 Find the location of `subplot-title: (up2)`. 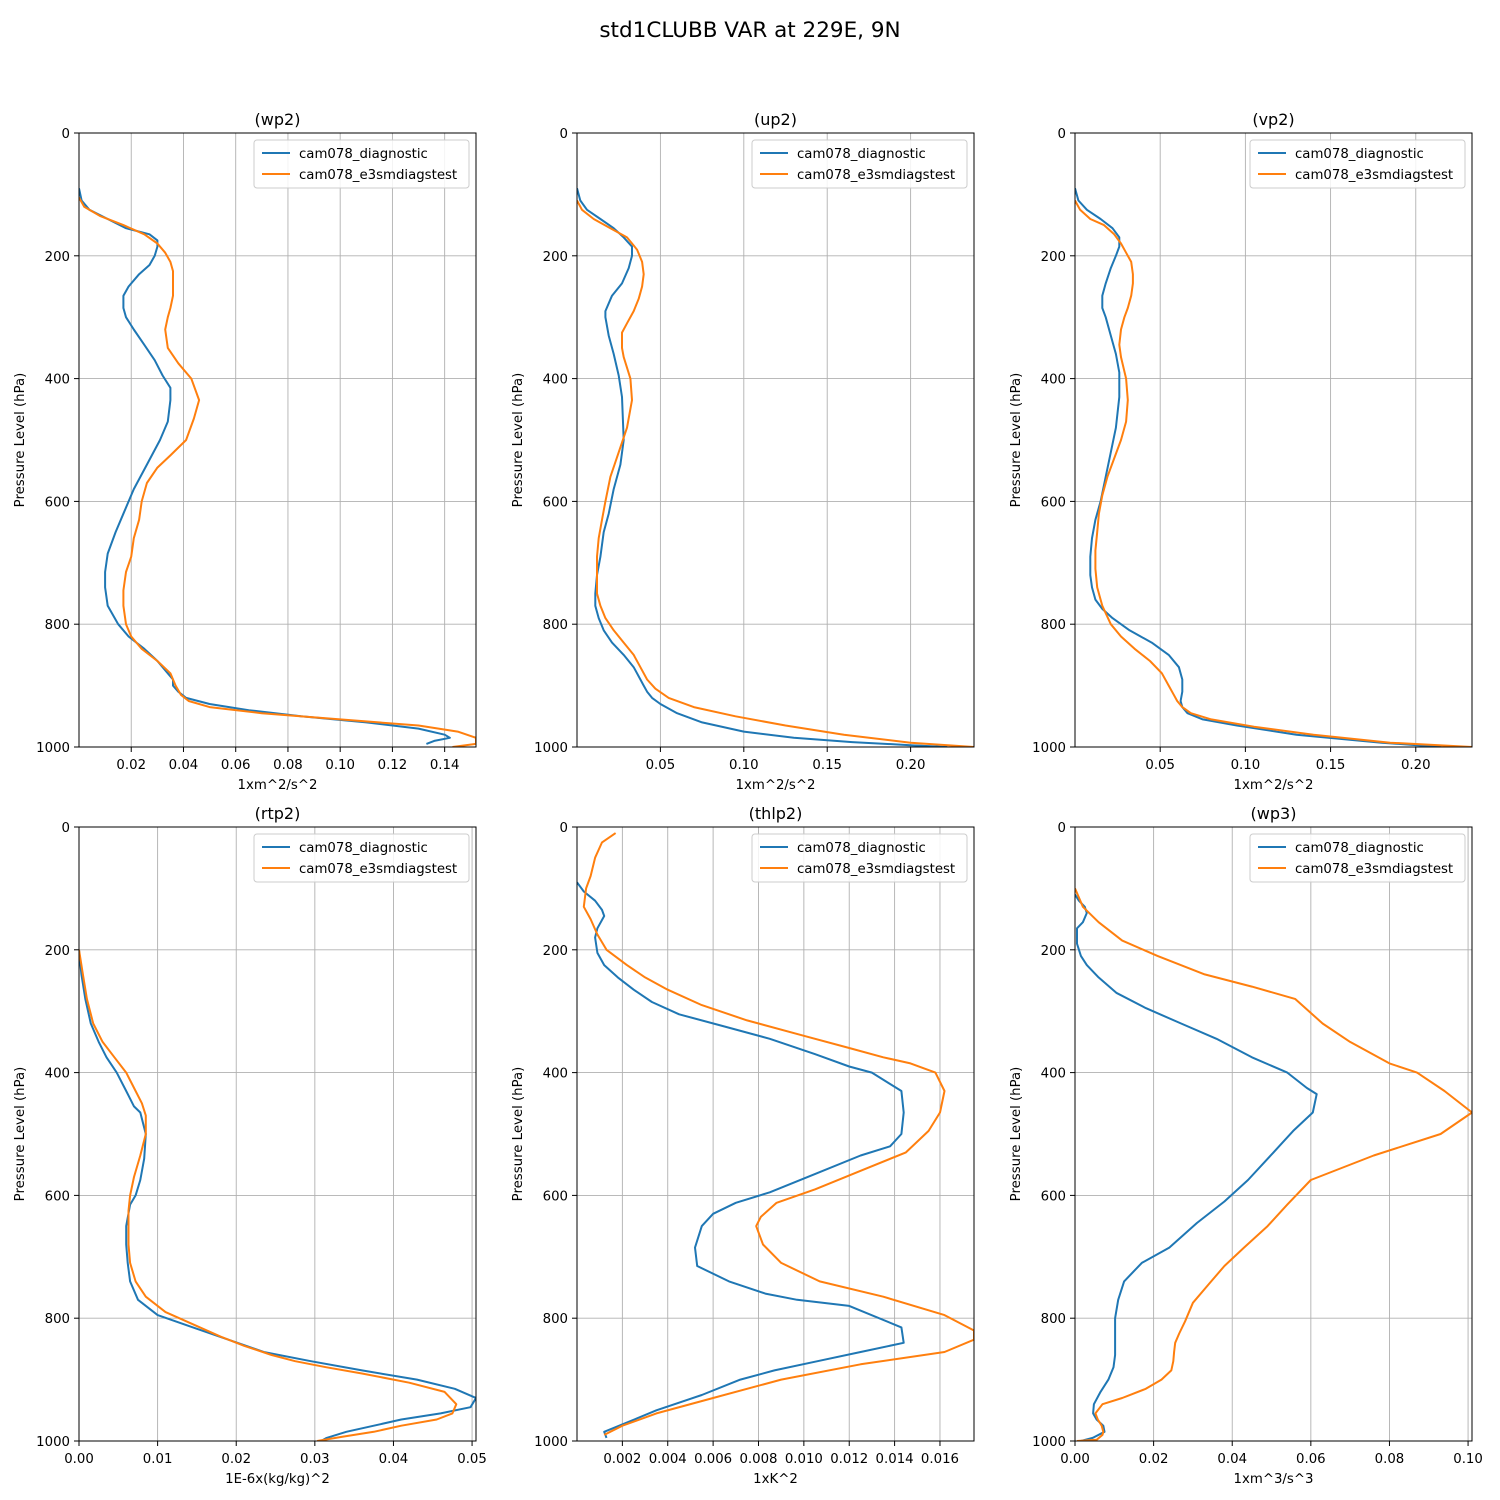

subplot-title: (up2) is located at coordinates (775, 119).